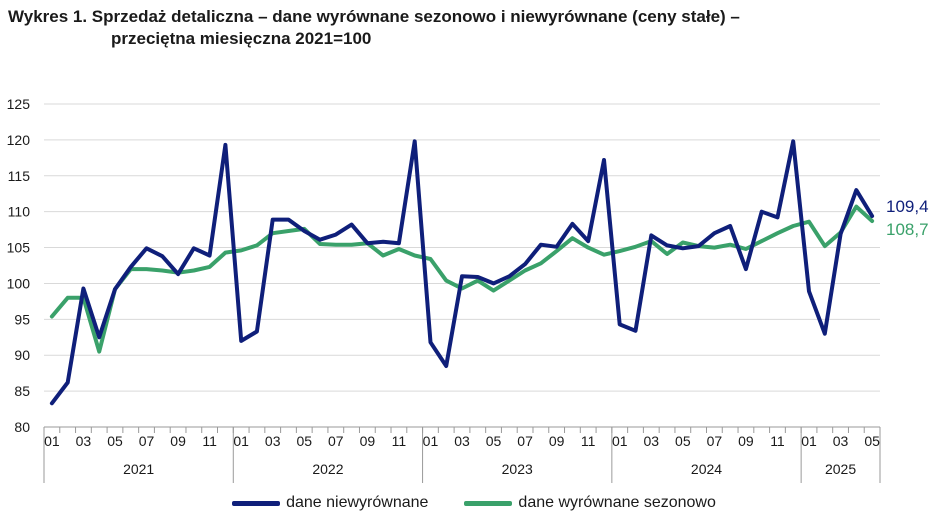 The image size is (948, 531). What do you see at coordinates (517, 469) in the screenshot?
I see `year-label: 2023` at bounding box center [517, 469].